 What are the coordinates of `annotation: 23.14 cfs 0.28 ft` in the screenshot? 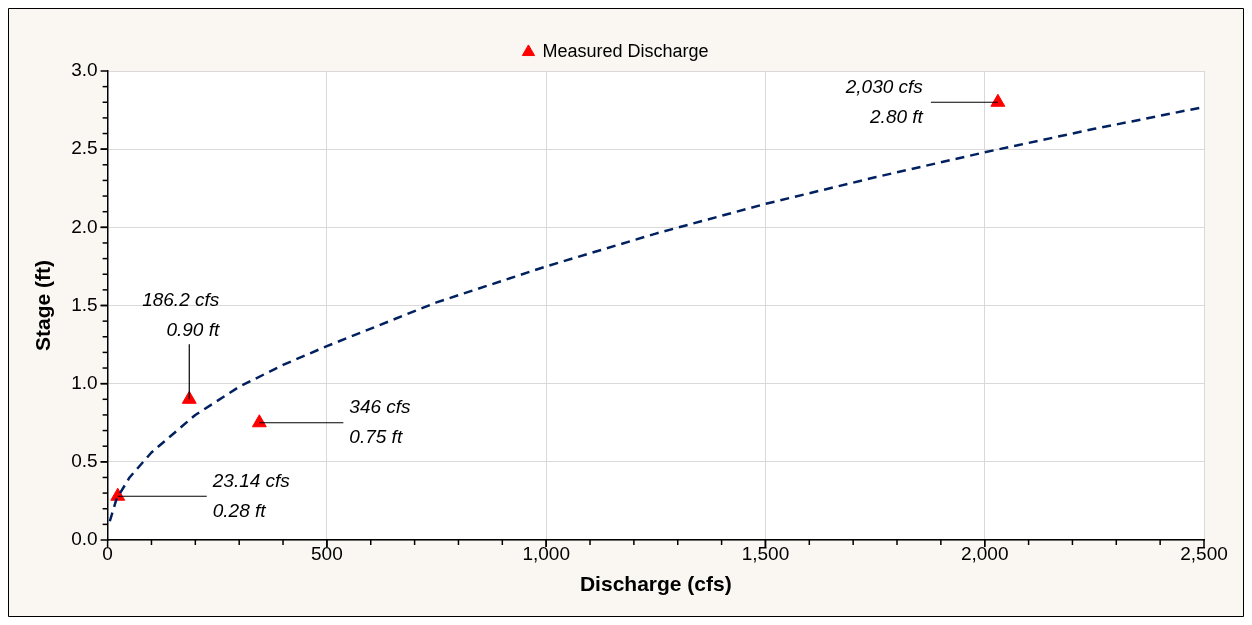 It's located at (251, 495).